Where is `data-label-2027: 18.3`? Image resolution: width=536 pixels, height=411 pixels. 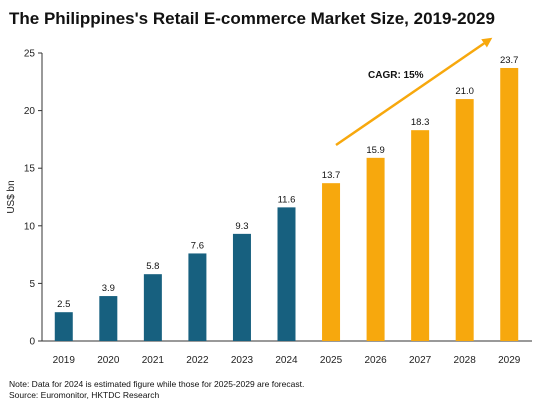 data-label-2027: 18.3 is located at coordinates (420, 122).